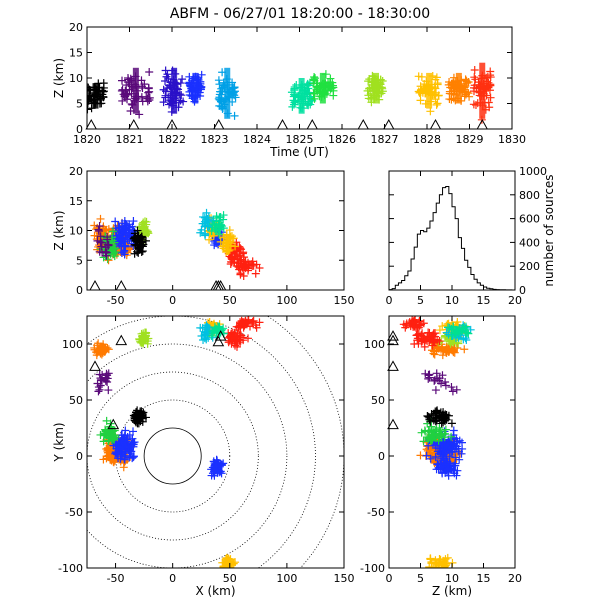  Describe the element at coordinates (342, 139) in the screenshot. I see `x-tick-label: 1826` at that location.